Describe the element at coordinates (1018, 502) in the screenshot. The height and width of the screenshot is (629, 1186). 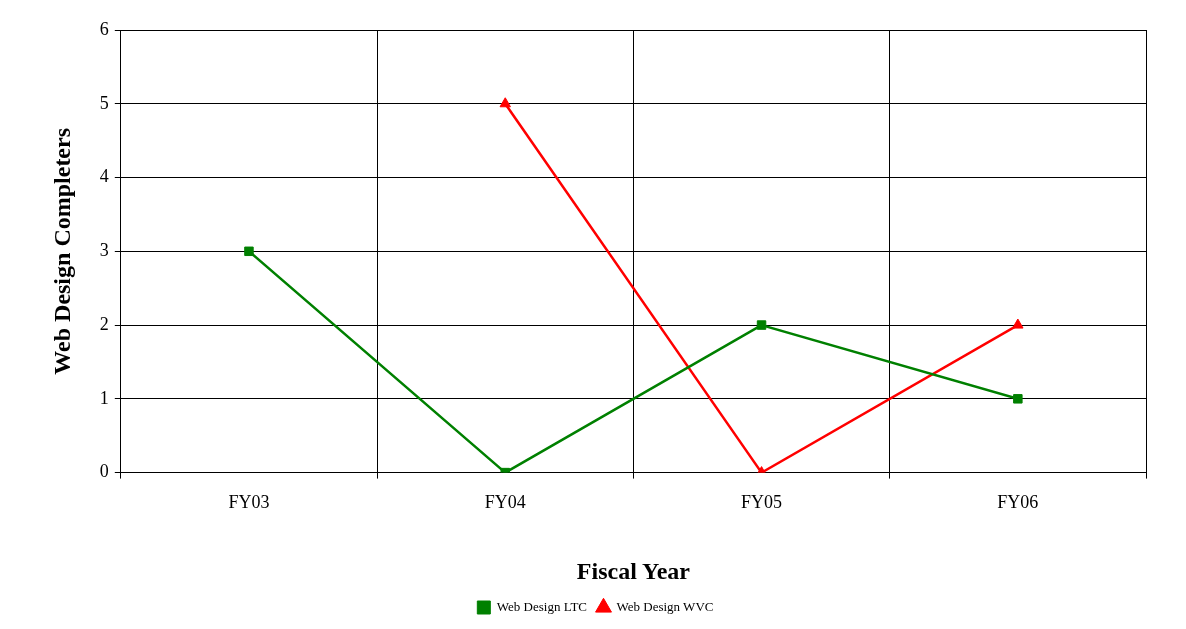
I see `x-tick-label: FY06` at that location.